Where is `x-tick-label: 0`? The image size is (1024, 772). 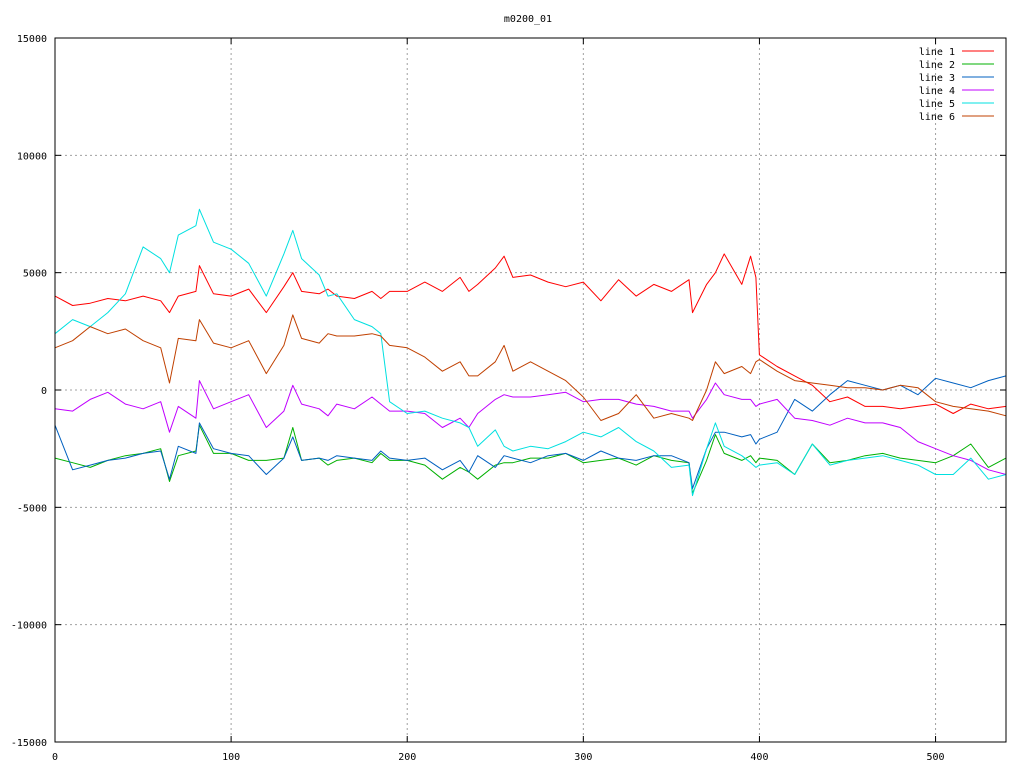
x-tick-label: 0 is located at coordinates (55, 757).